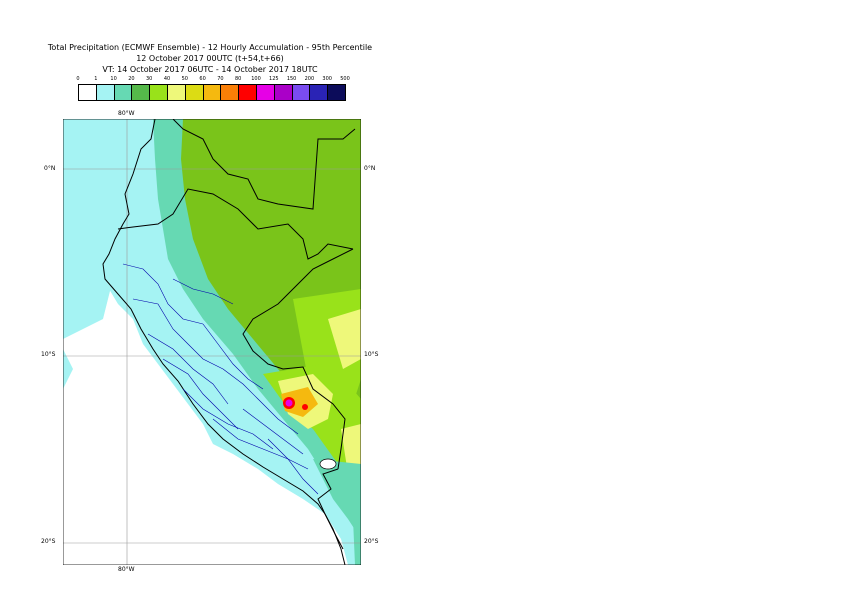 The width and height of the screenshot is (842, 596). What do you see at coordinates (264, 164) in the screenshot?
I see `country-border-colombia` at bounding box center [264, 164].